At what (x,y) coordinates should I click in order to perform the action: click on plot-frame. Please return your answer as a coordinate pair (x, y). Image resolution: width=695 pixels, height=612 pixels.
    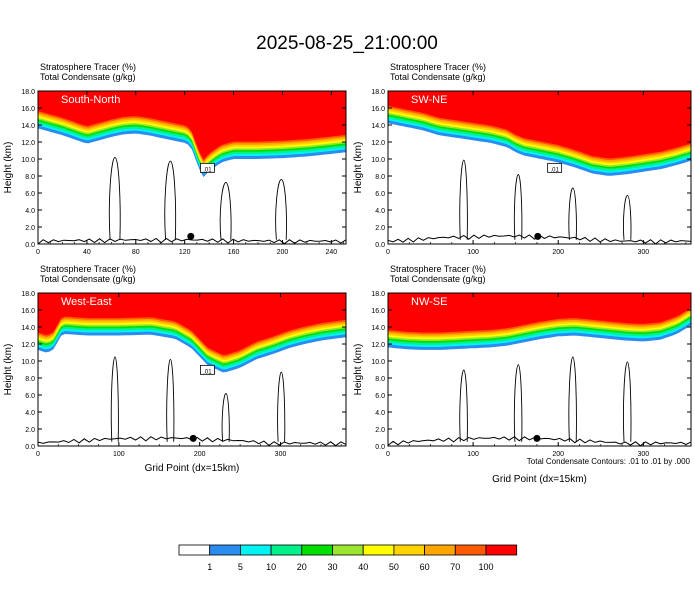
    Looking at the image, I should click on (539, 369).